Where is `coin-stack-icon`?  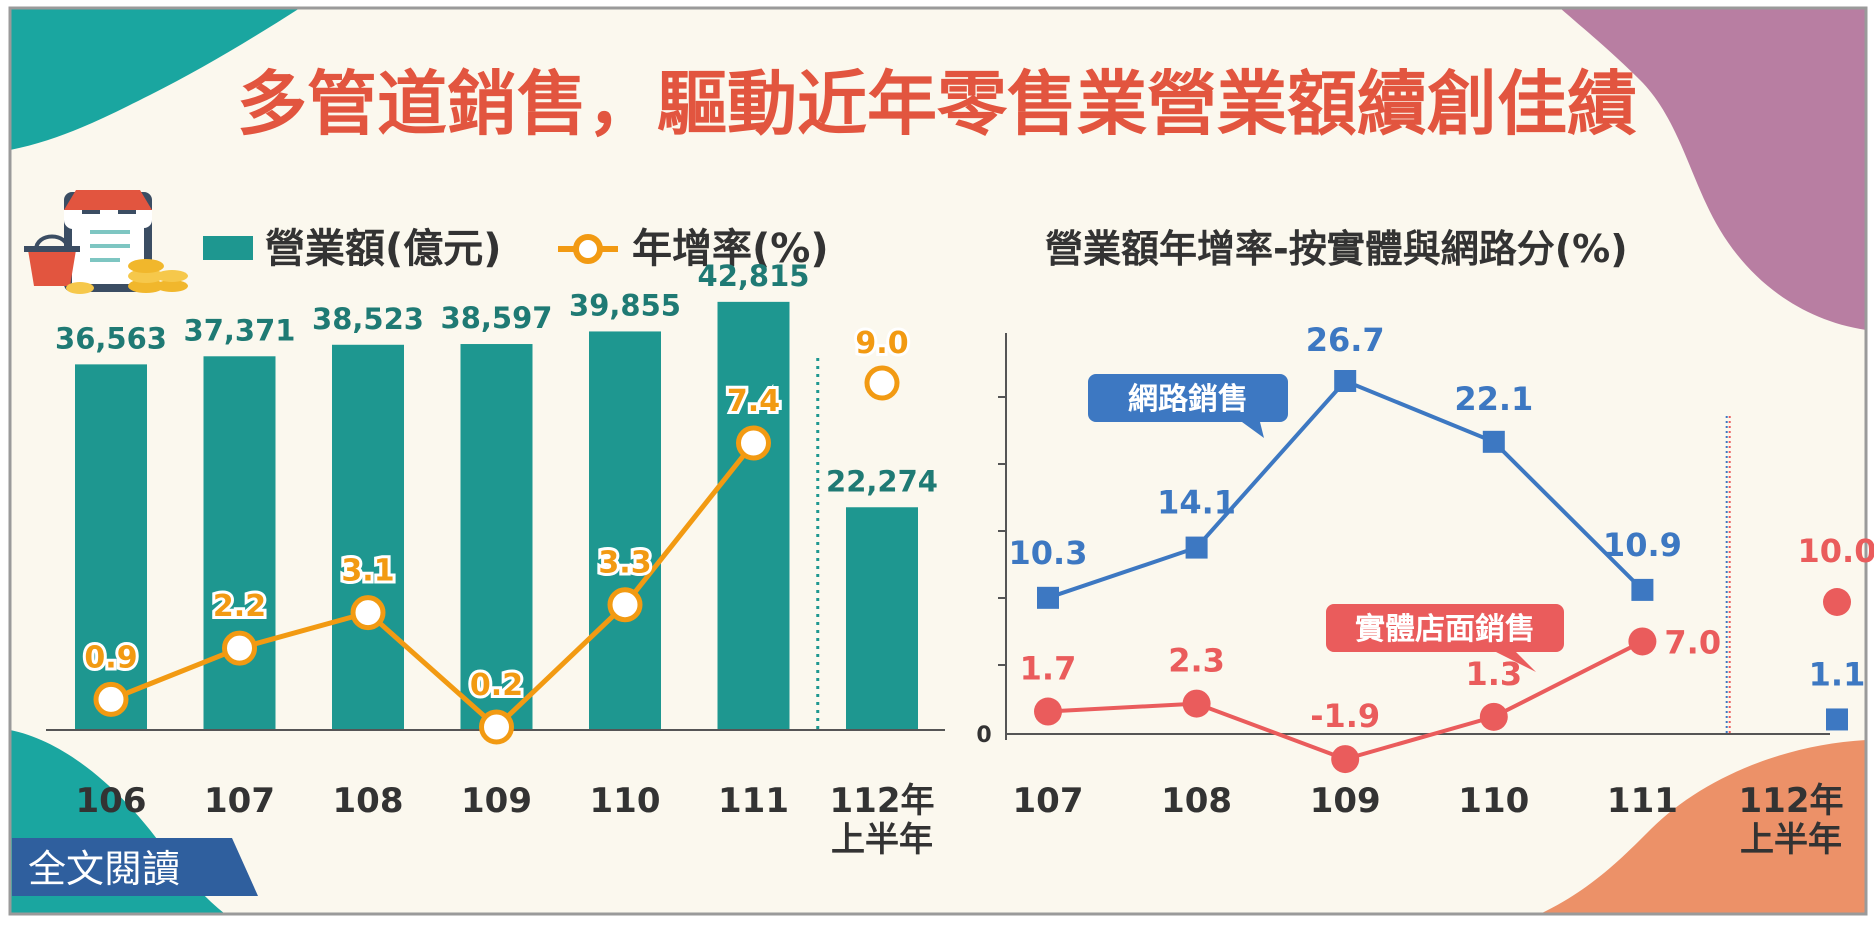 coin-stack-icon is located at coordinates (127, 276).